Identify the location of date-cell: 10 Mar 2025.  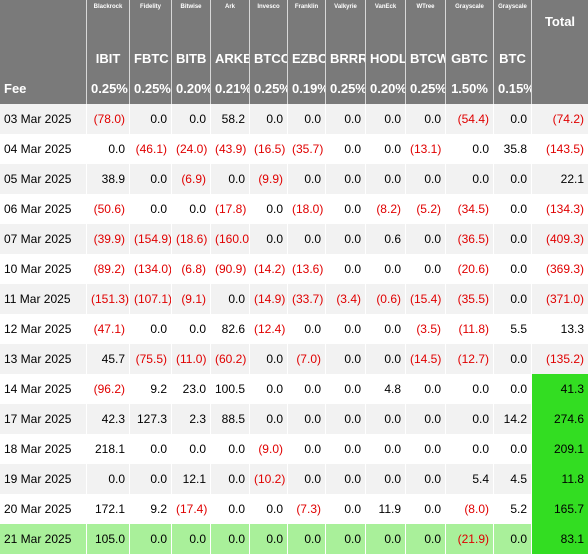
(43, 269).